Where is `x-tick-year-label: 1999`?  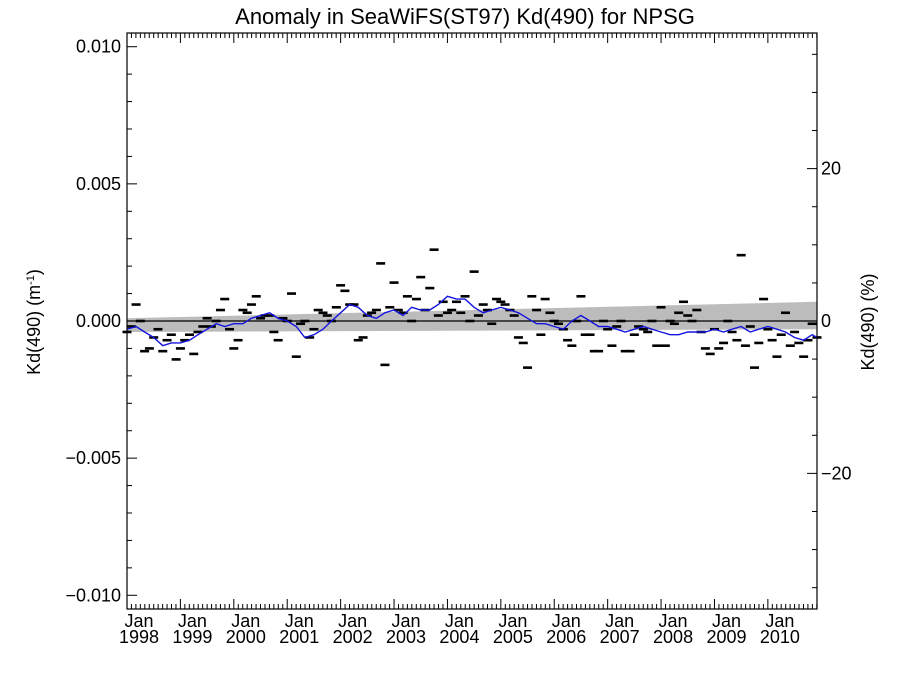
x-tick-year-label: 1999 is located at coordinates (192, 637).